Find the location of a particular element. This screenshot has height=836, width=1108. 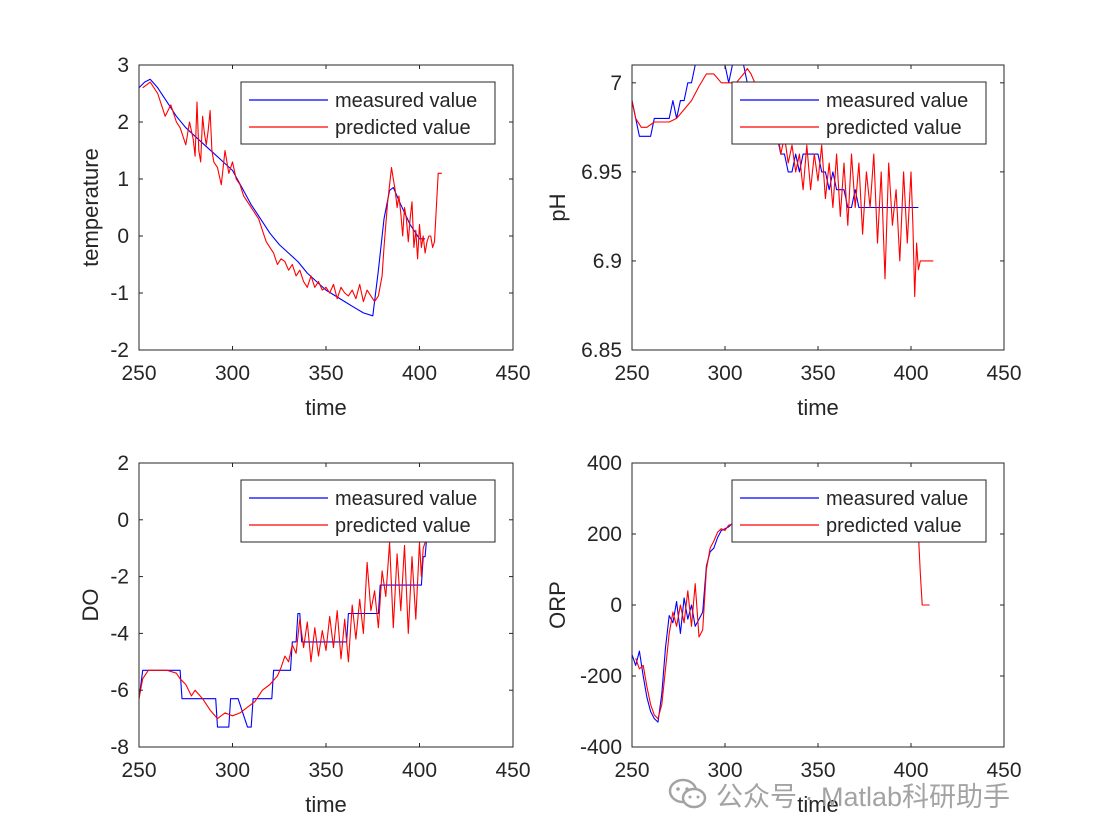

y-tick-label: 6.95 is located at coordinates (601, 172).